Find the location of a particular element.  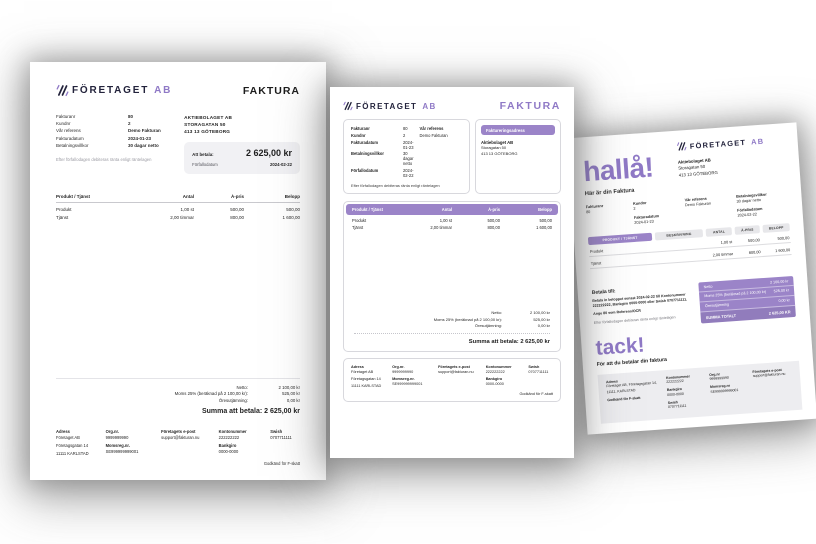

our-reference: Vår referens Demo Fakturan is located at coordinates (433, 132).